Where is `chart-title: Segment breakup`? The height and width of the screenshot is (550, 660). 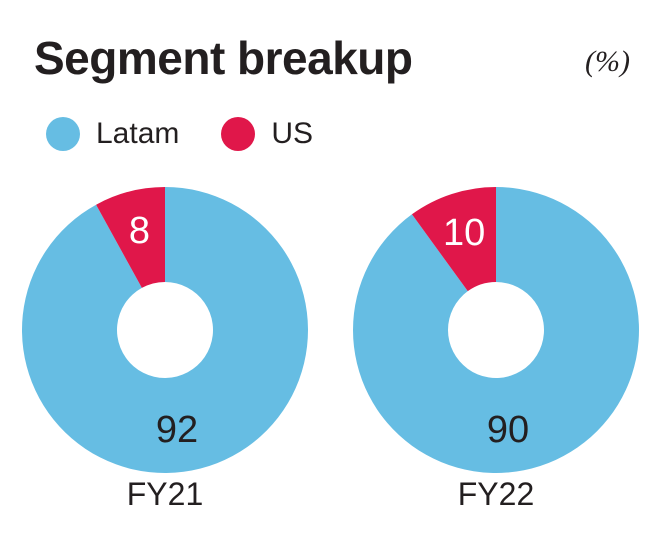 chart-title: Segment breakup is located at coordinates (223, 58).